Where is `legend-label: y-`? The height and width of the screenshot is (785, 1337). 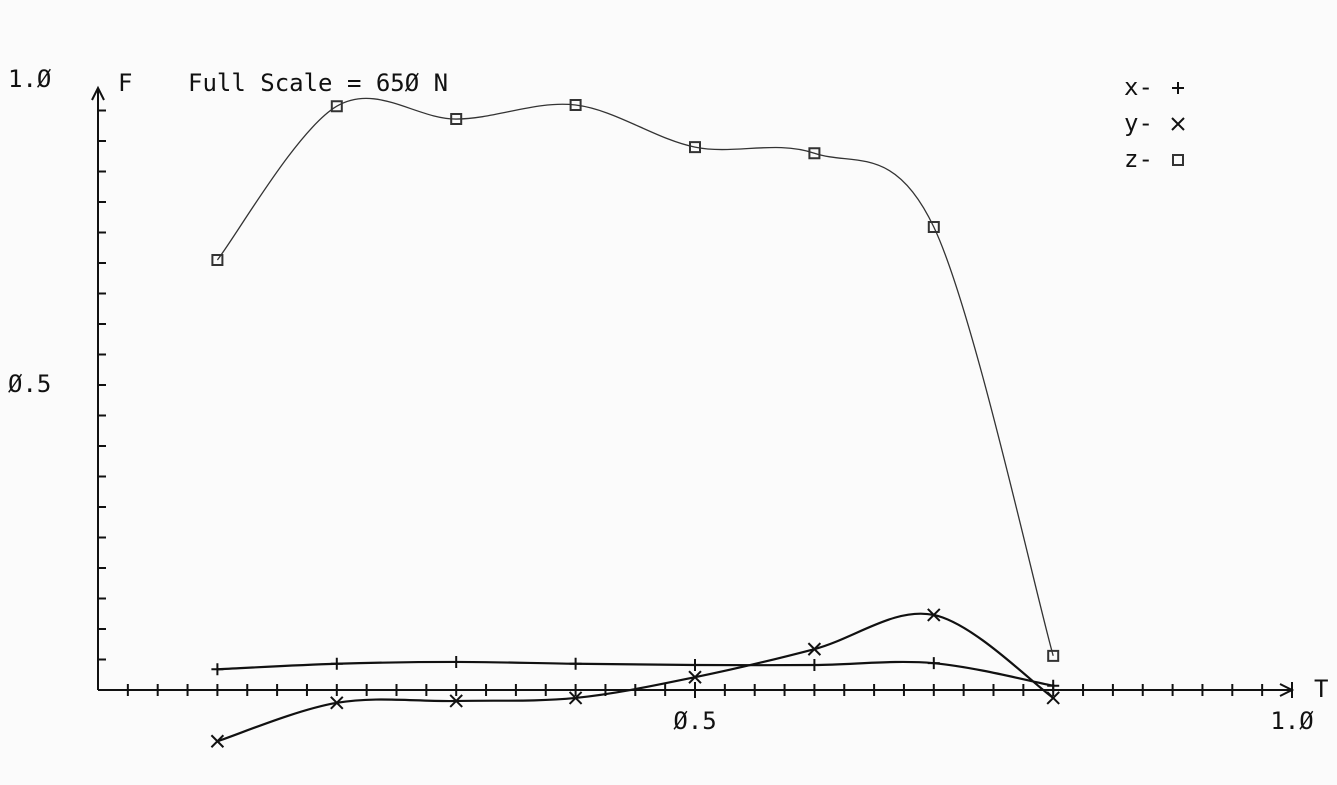 legend-label: y- is located at coordinates (1138, 123).